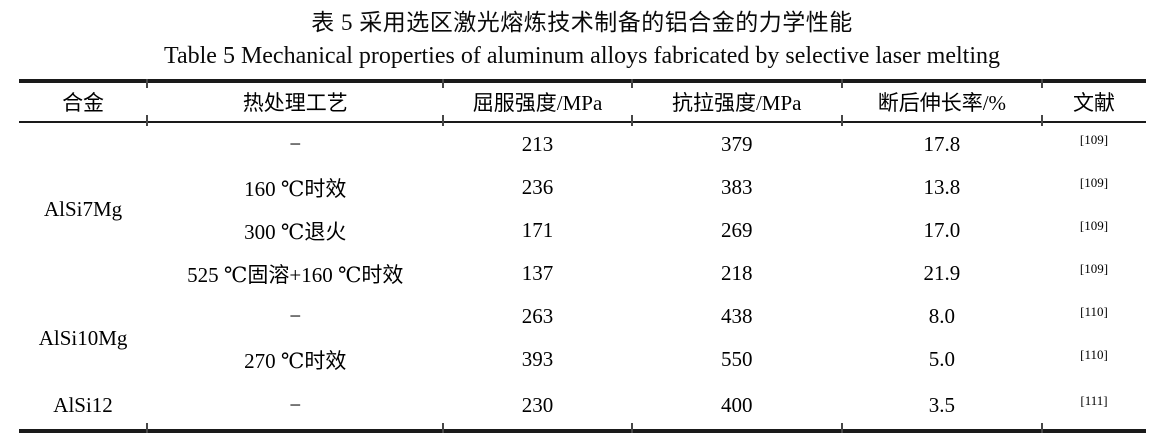 This screenshot has width=1164, height=437. I want to click on cell-treatment: 525 ℃固溶+160 ℃时效, so click(295, 274).